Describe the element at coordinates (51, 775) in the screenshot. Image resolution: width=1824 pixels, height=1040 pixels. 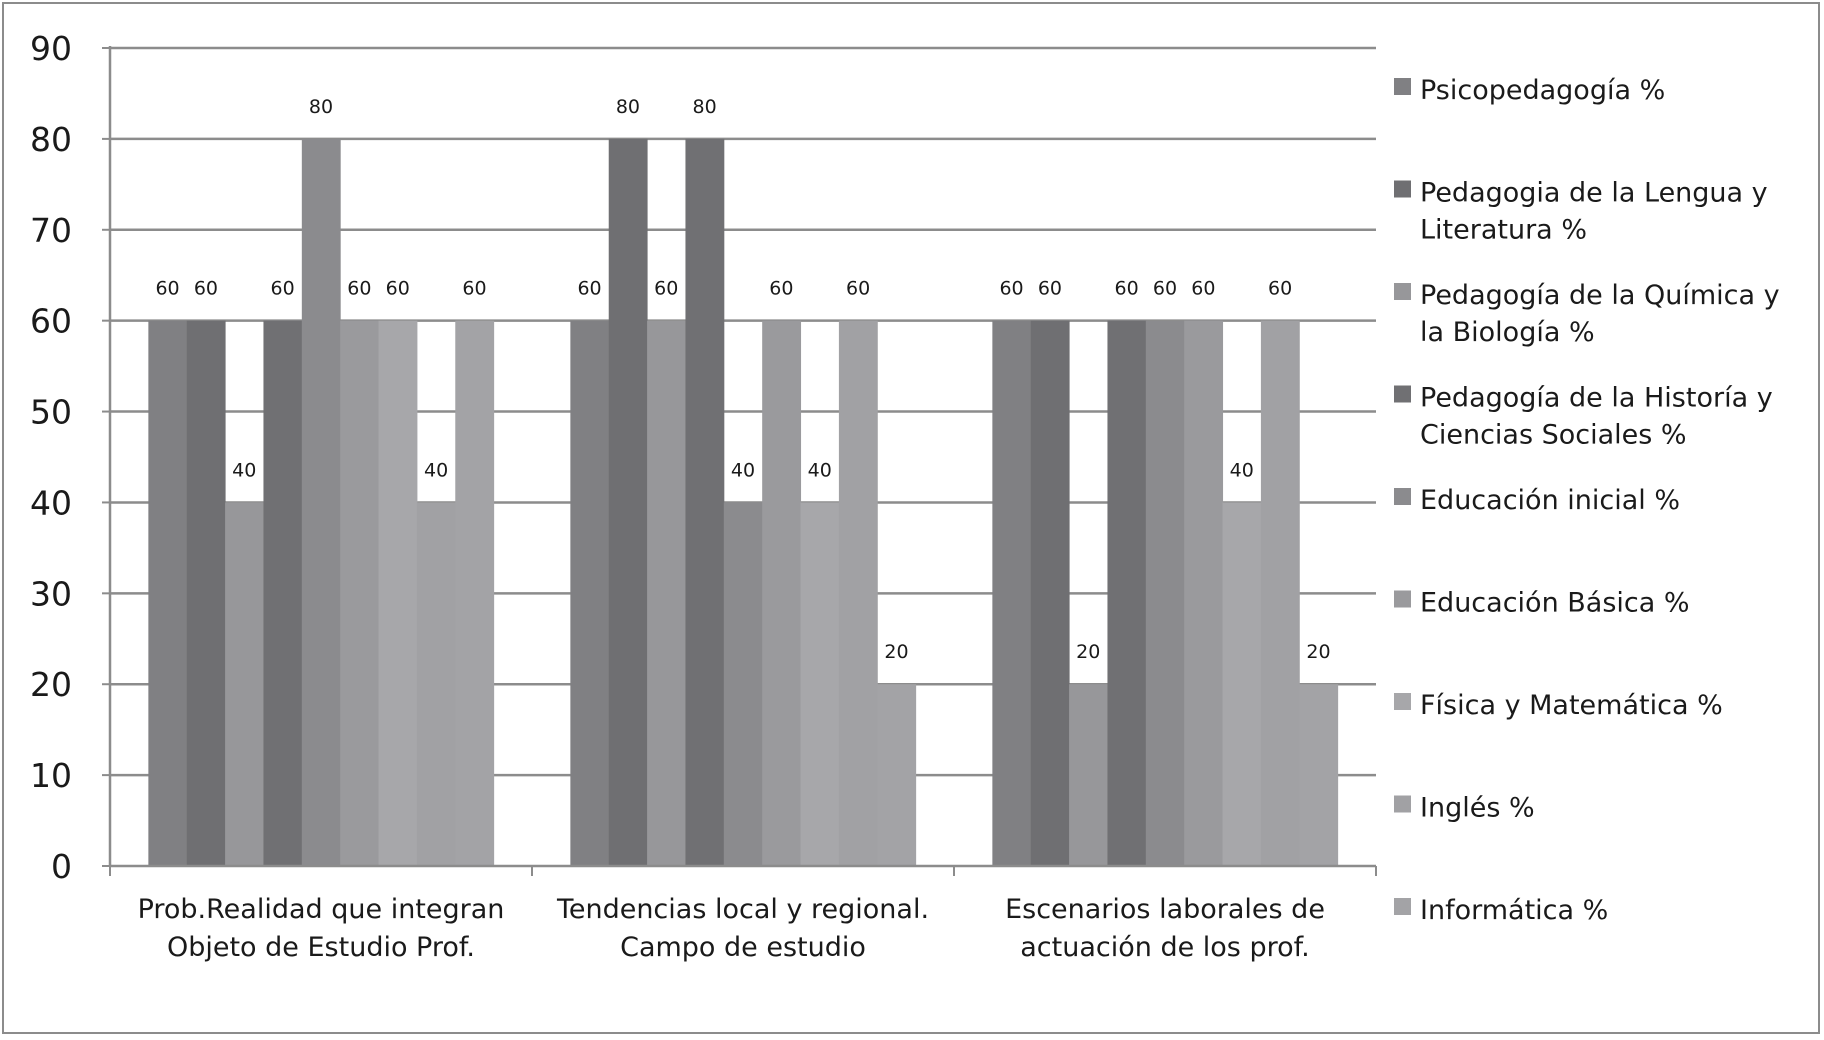
I see `y-tick-label: 10` at that location.